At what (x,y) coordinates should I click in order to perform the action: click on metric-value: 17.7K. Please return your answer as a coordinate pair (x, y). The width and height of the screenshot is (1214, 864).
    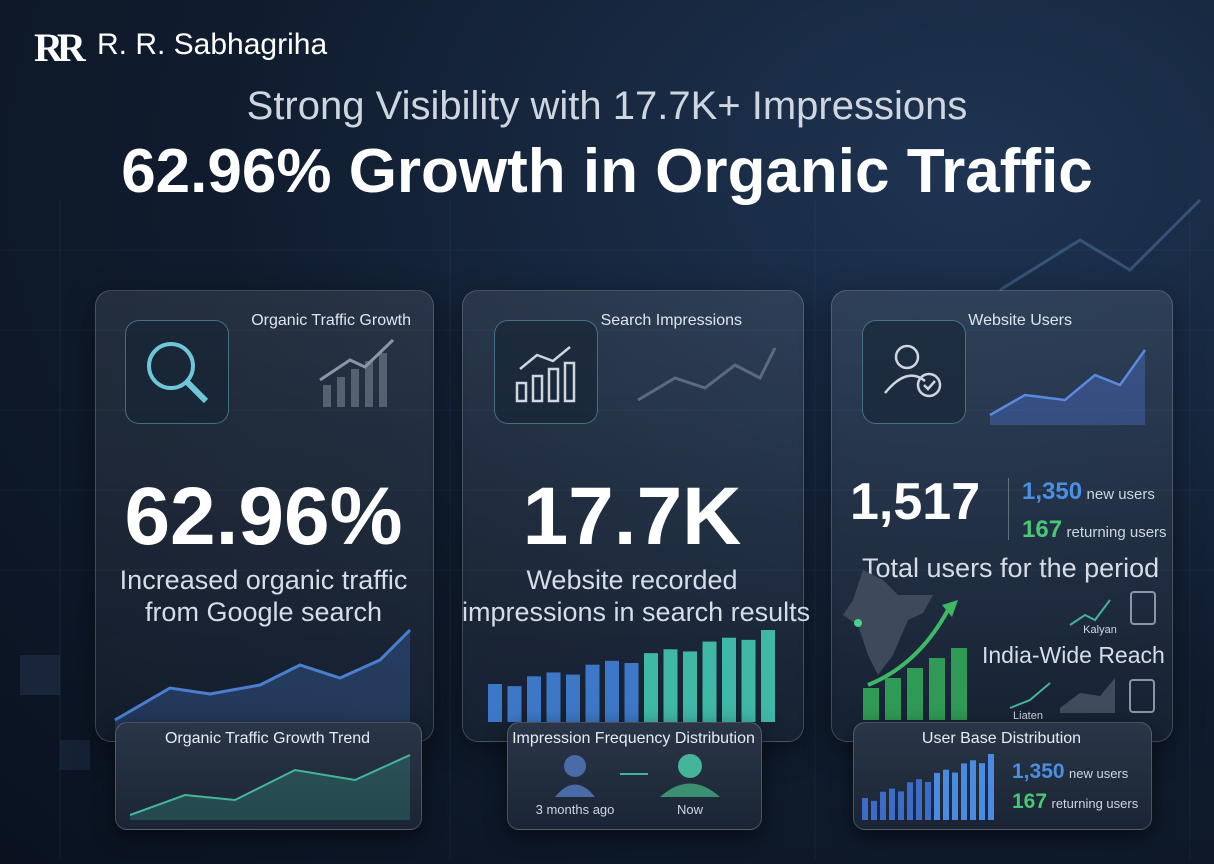
    Looking at the image, I should click on (632, 516).